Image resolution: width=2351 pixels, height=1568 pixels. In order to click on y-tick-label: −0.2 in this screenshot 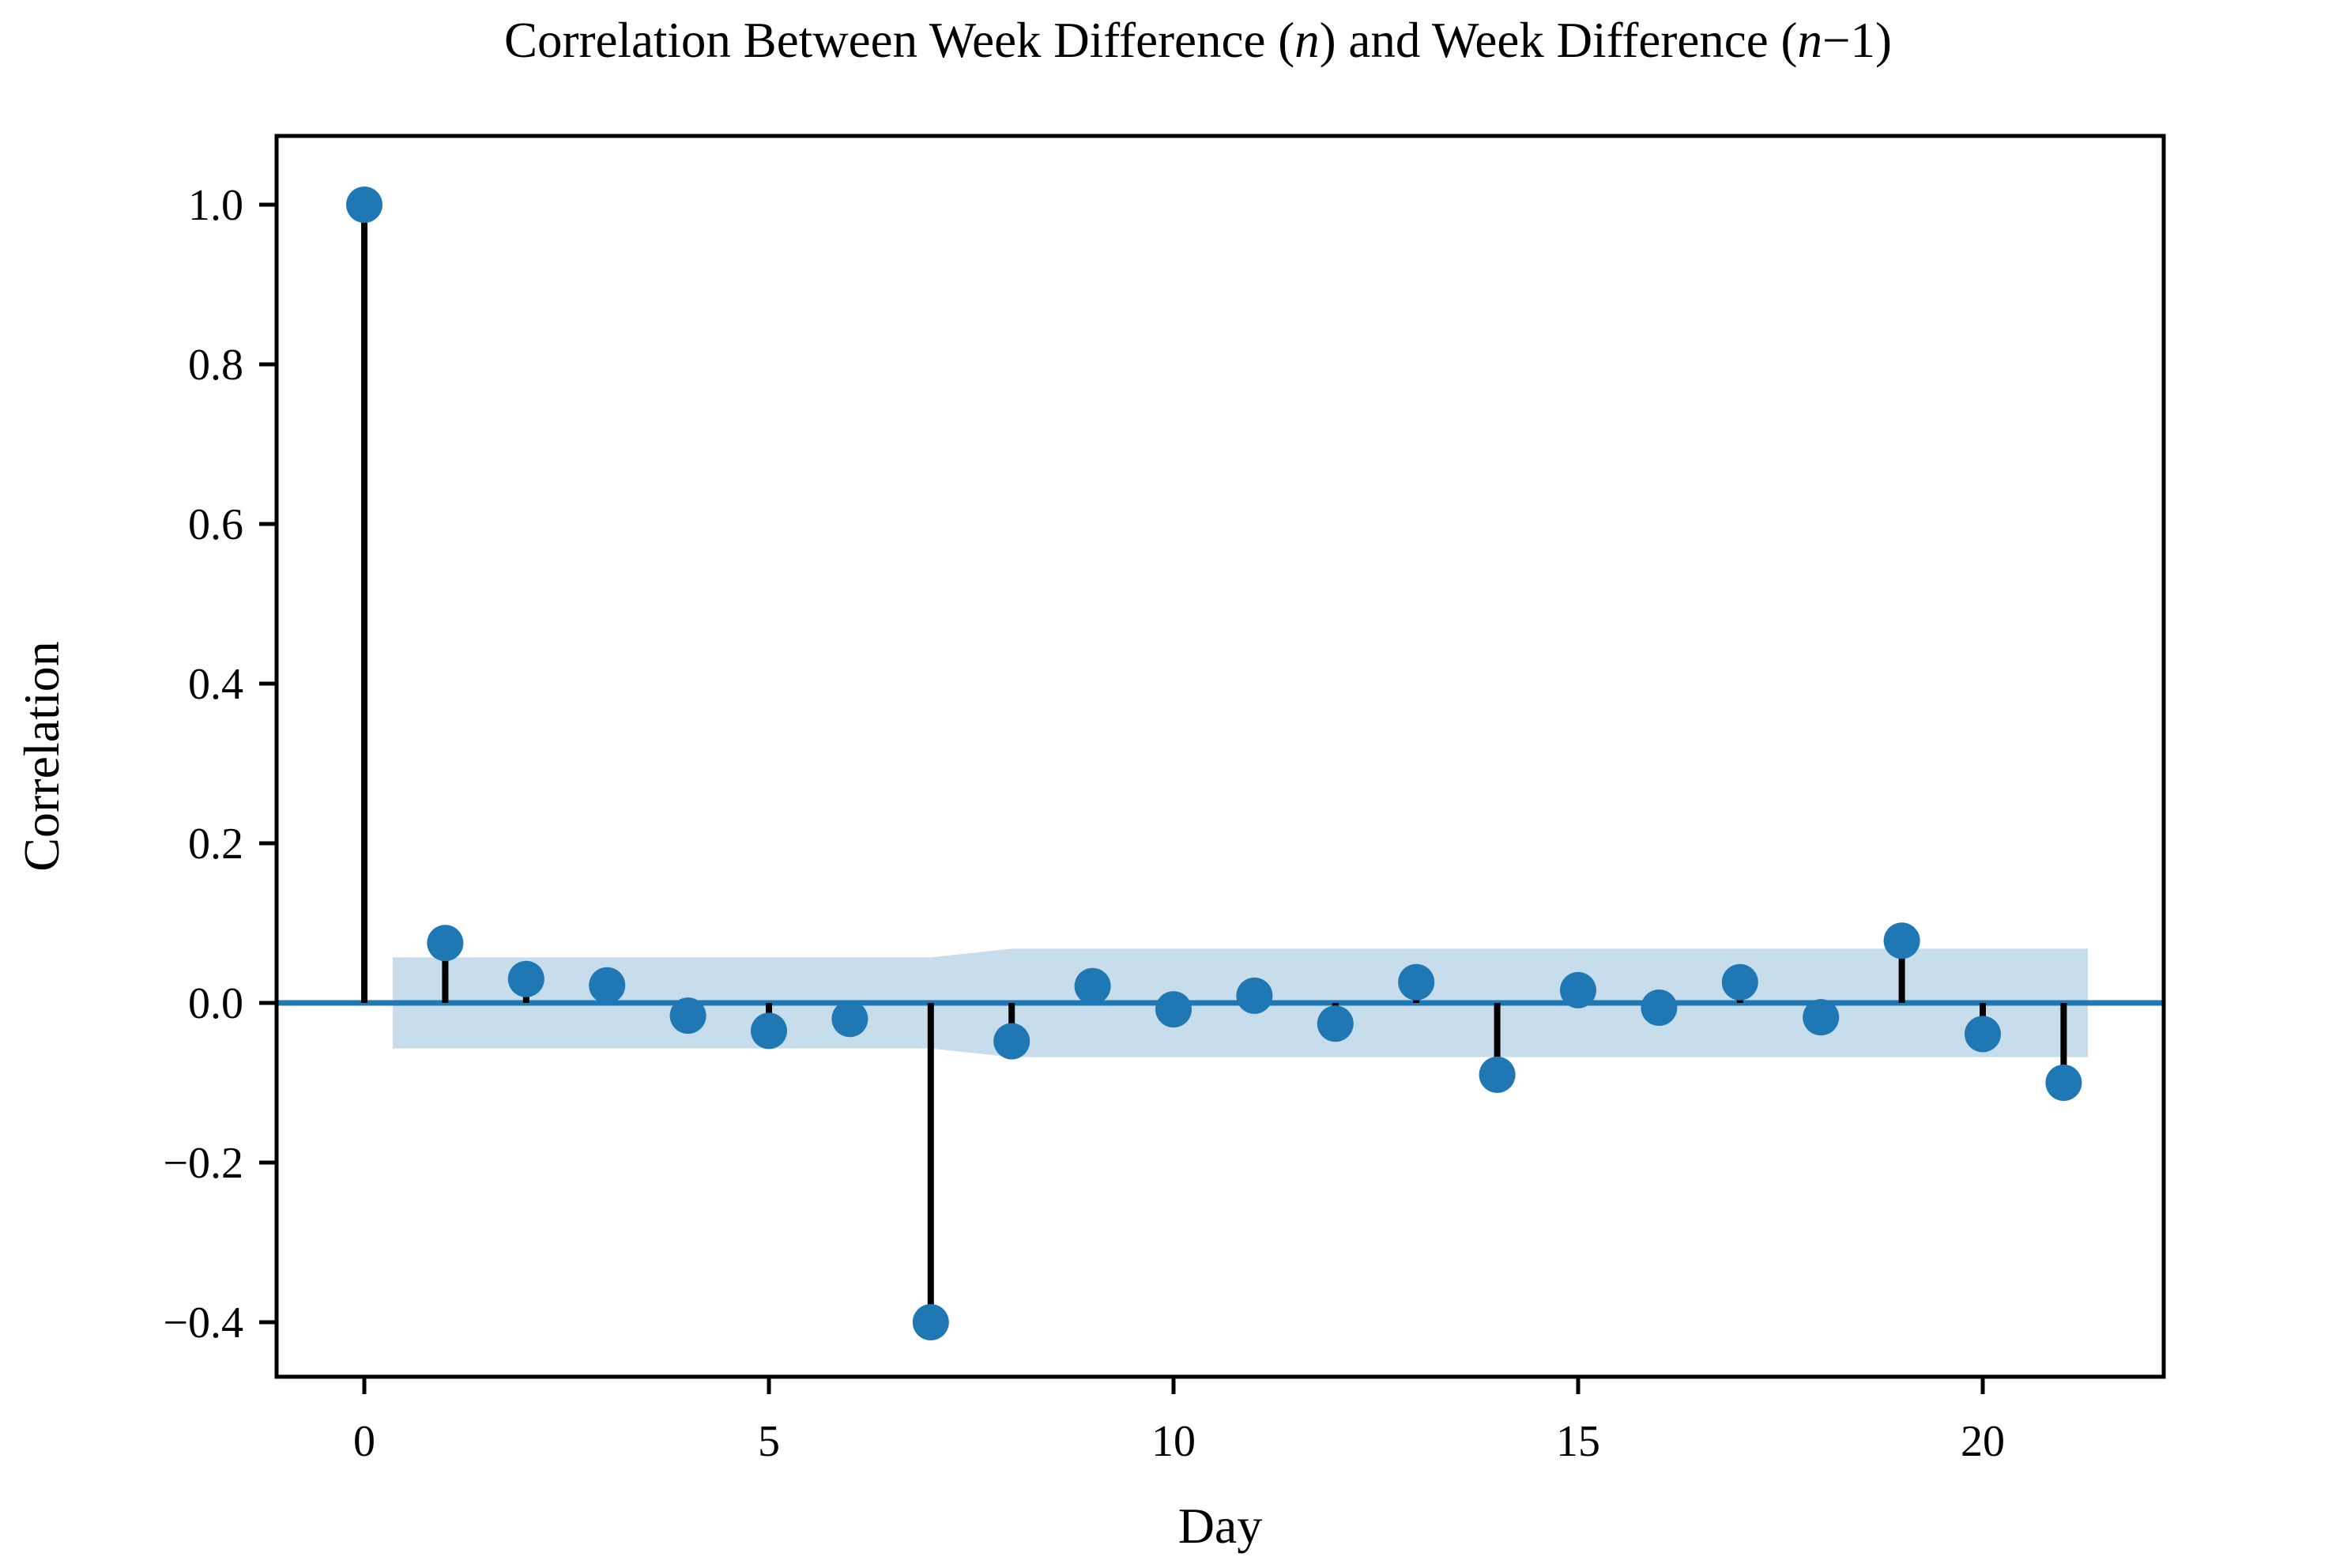, I will do `click(203, 1163)`.